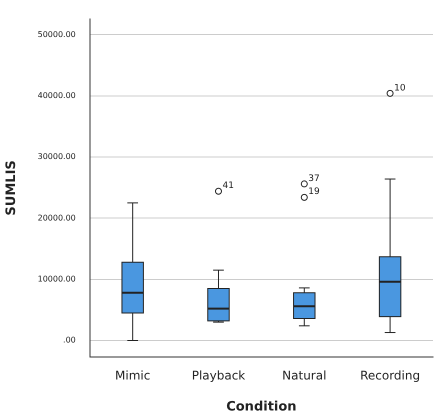  Describe the element at coordinates (12, 188) in the screenshot. I see `y-axis-title: SUMLIS` at that location.